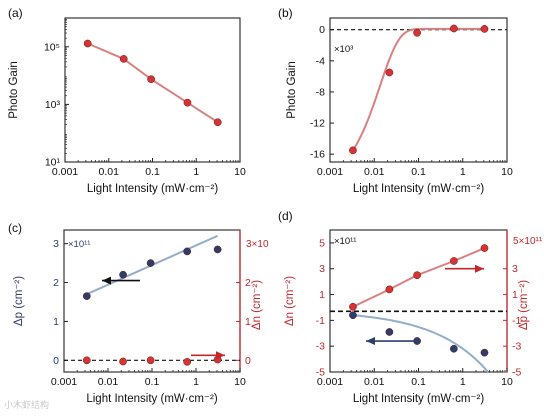 The image size is (544, 420). What do you see at coordinates (79, 244) in the screenshot?
I see `scale-note-left: ×10¹¹` at bounding box center [79, 244].